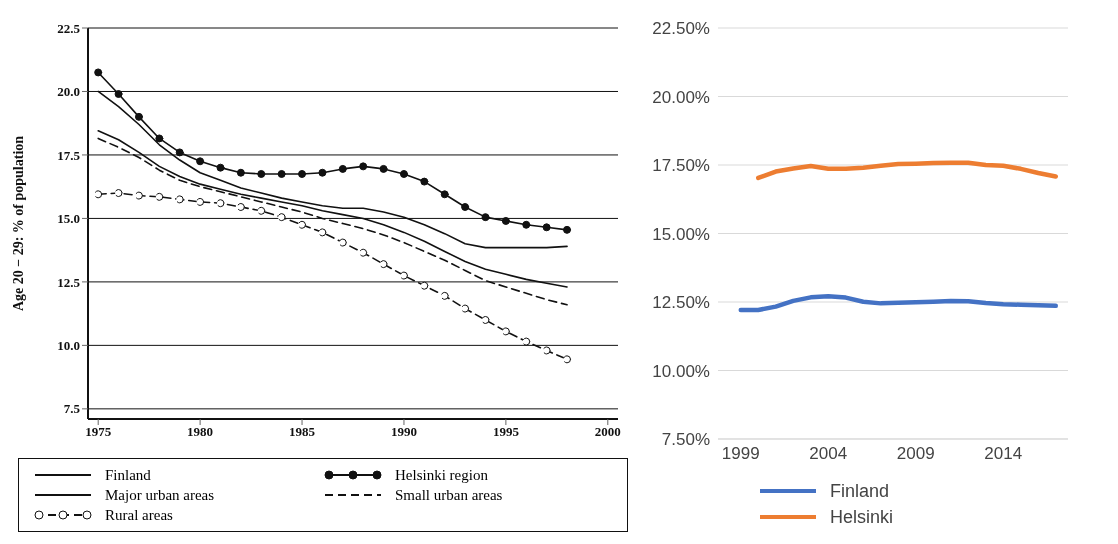 The height and width of the screenshot is (544, 1118). Describe the element at coordinates (681, 97) in the screenshot. I see `y-tick-label: 20.00%` at that location.